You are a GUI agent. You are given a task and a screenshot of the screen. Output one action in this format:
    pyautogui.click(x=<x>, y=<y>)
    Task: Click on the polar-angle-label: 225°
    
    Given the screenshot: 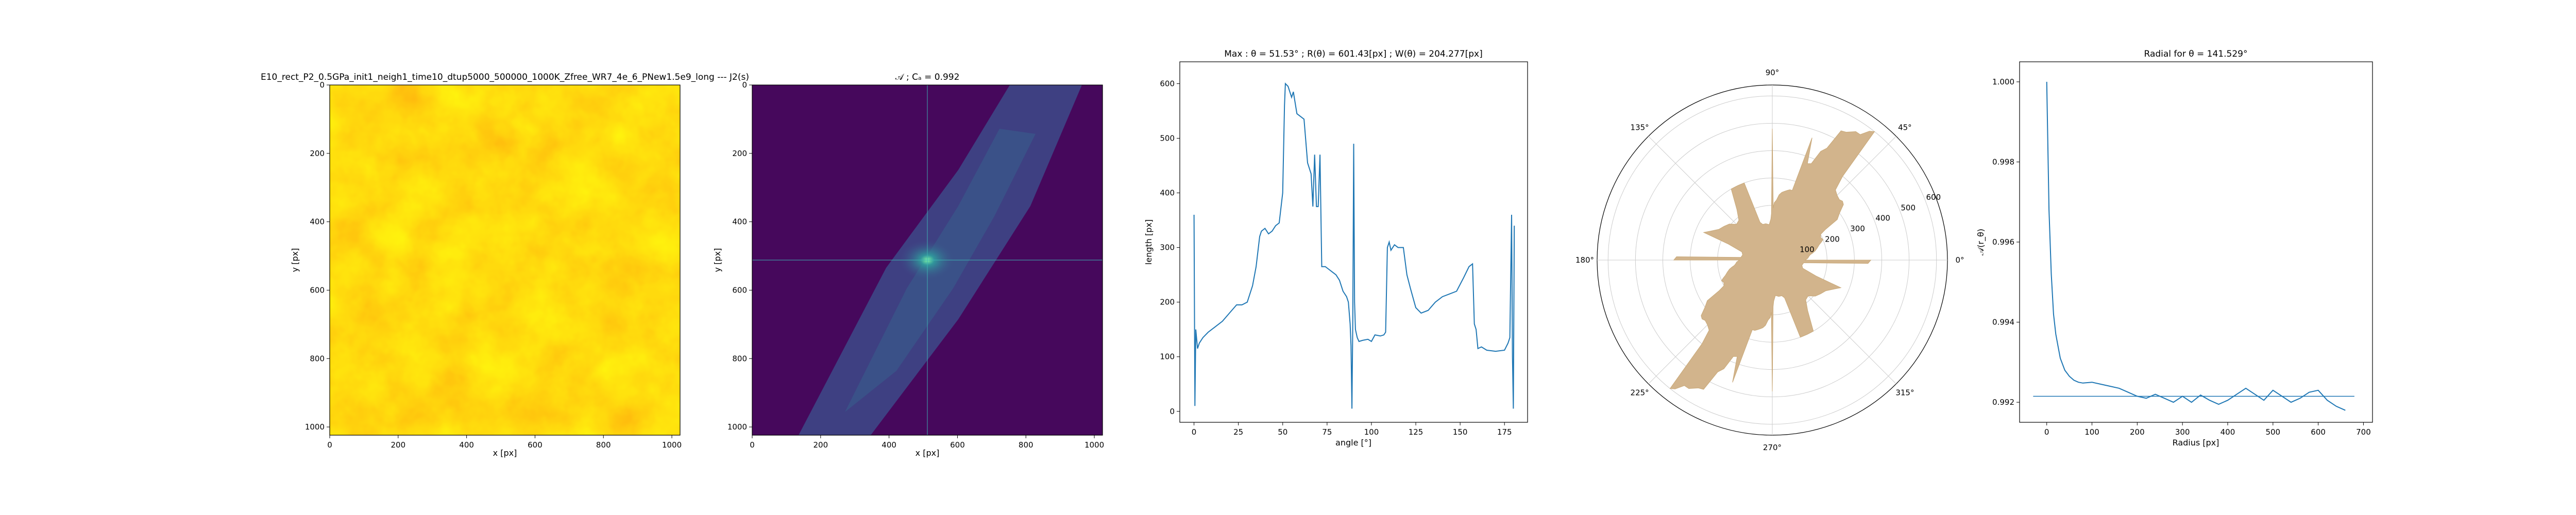 What is the action you would take?
    pyautogui.click(x=1640, y=392)
    